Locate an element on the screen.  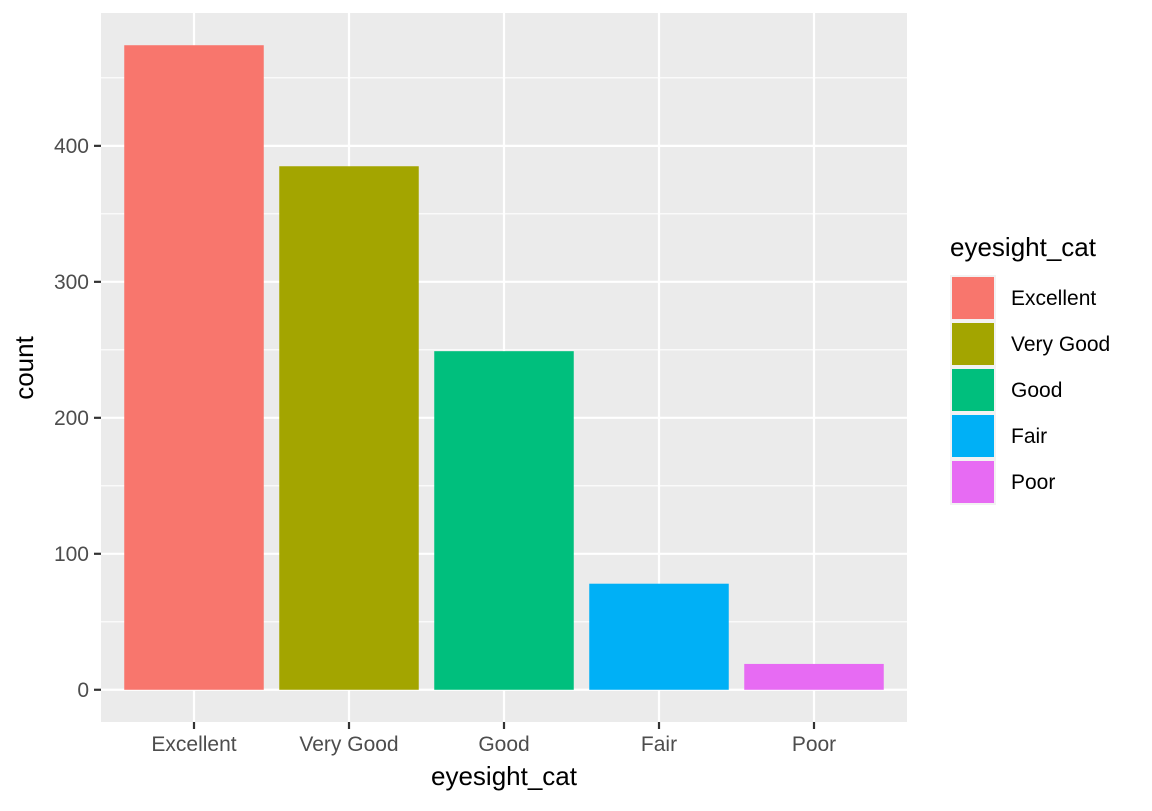
bar-excellent is located at coordinates (194, 367).